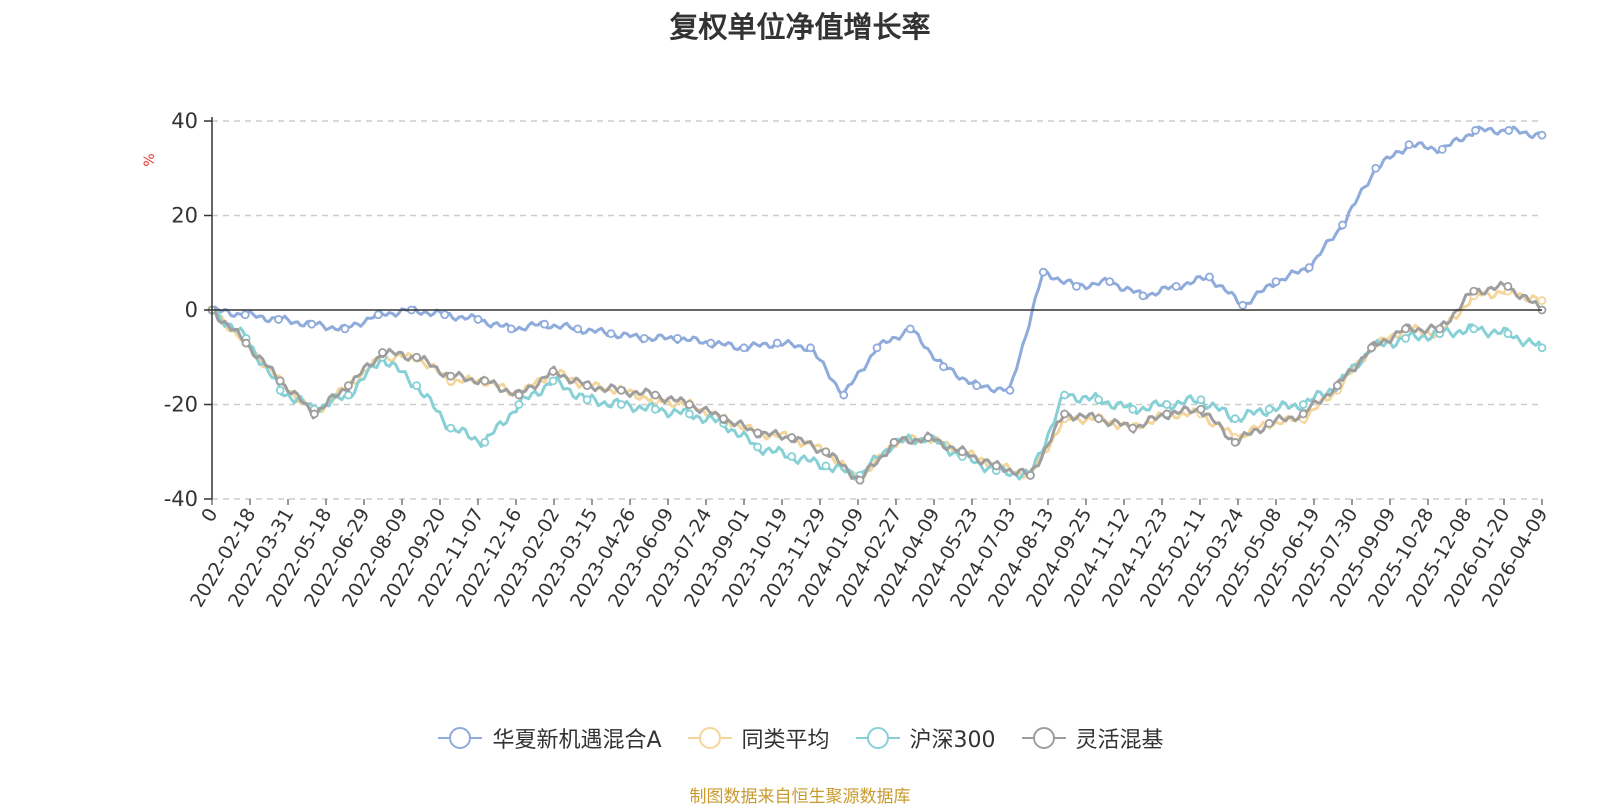 The width and height of the screenshot is (1600, 807). I want to click on y-tick-label: -40, so click(181, 499).